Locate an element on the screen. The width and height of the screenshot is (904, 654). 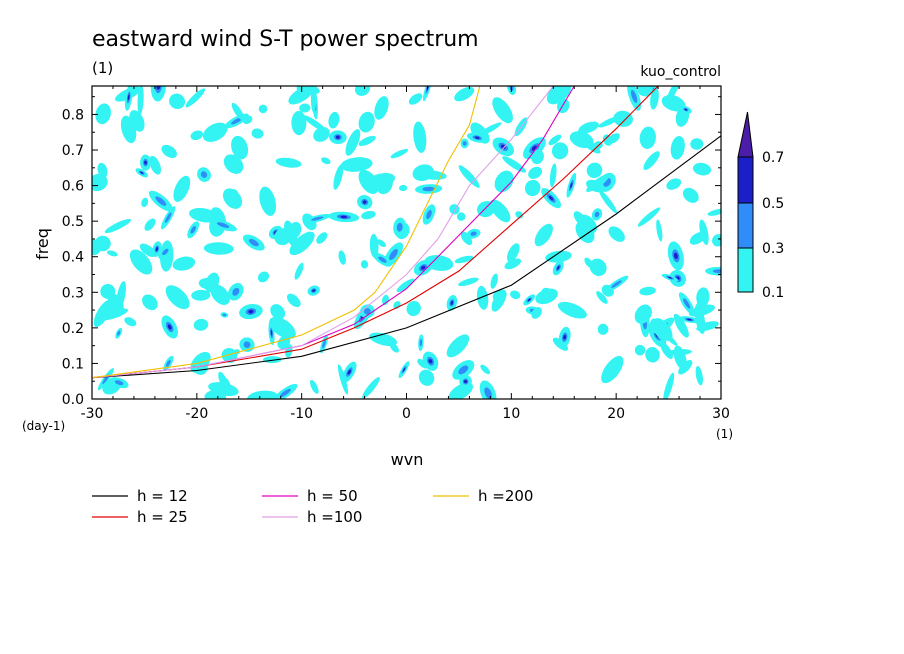
y-axis-label: freq is located at coordinates (42, 244).